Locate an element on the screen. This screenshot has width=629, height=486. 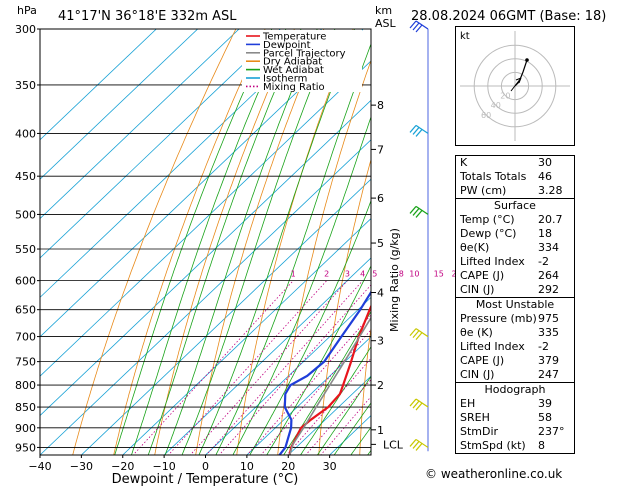
table-row: Lifted Index -2 is located at coordinates (515, 347).